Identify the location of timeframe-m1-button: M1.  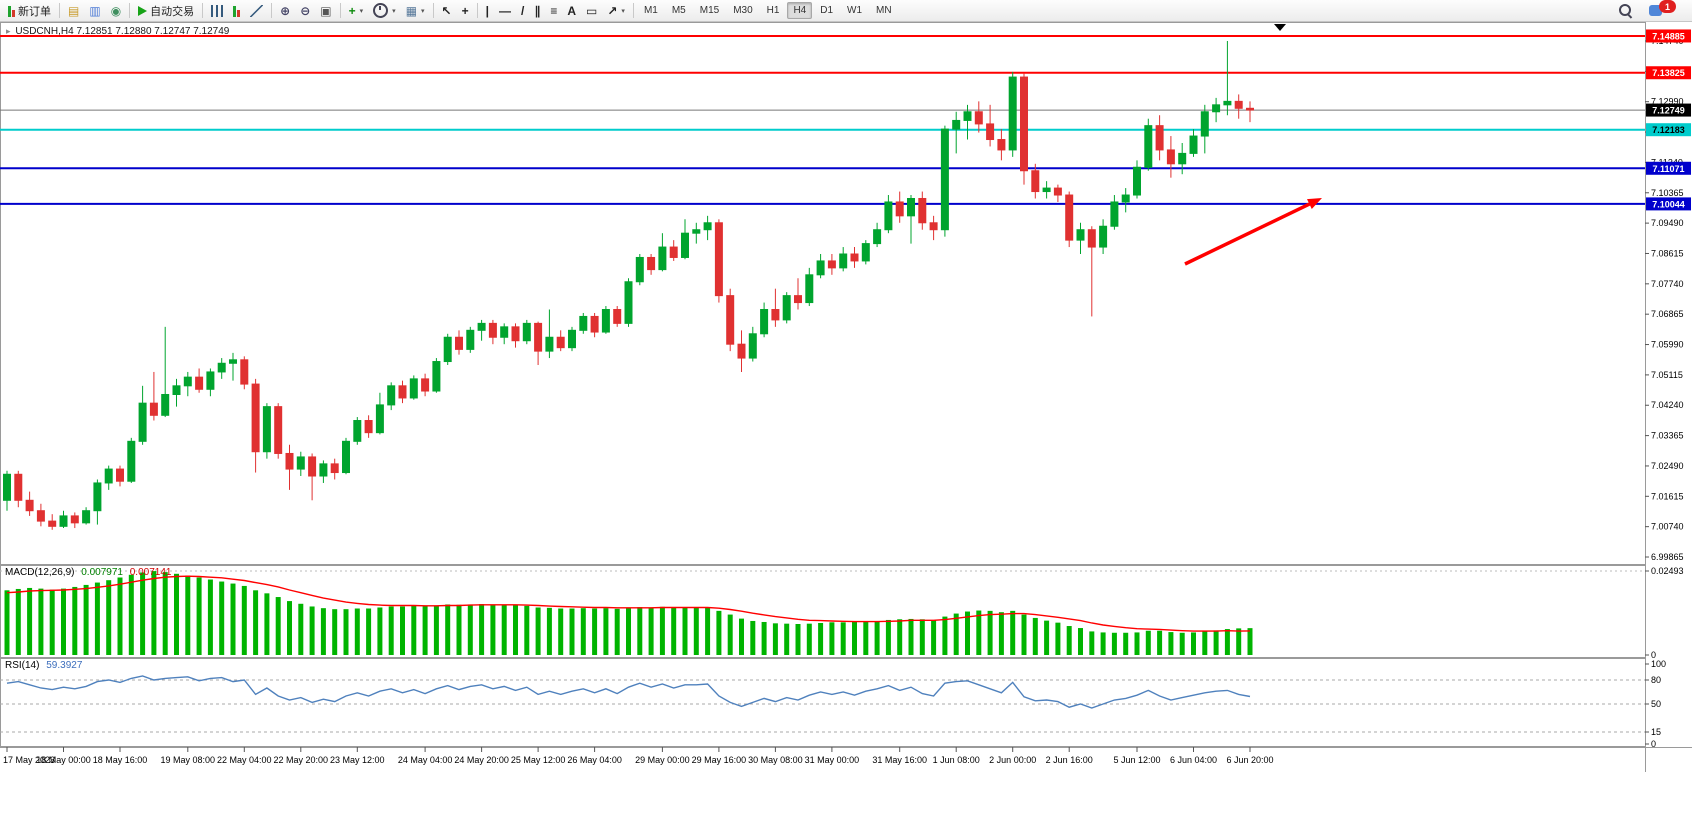
(650, 10).